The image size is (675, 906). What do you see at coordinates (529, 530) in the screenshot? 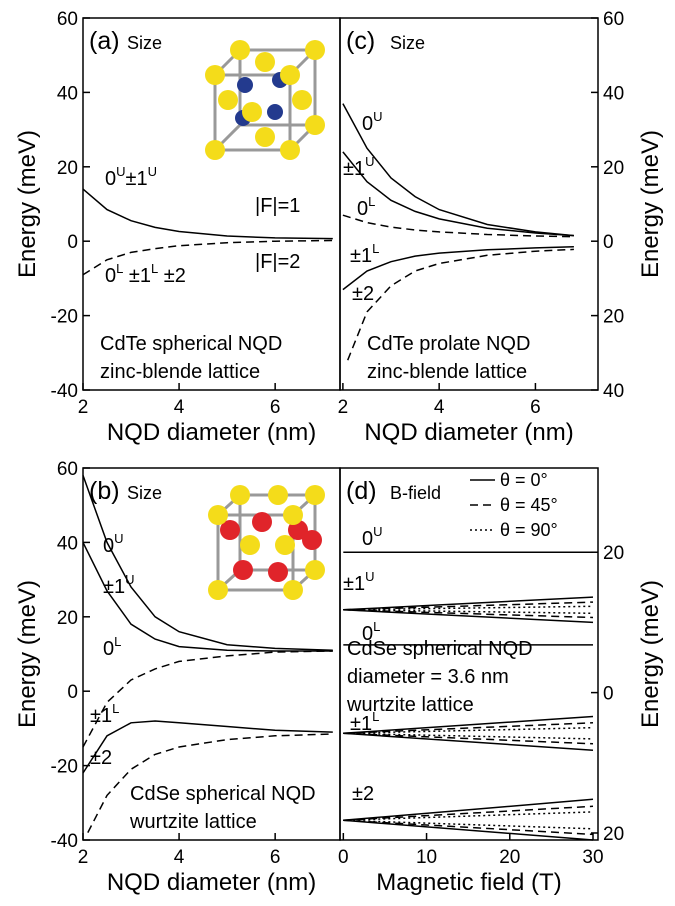
I see `legend-label: θ = 90°` at bounding box center [529, 530].